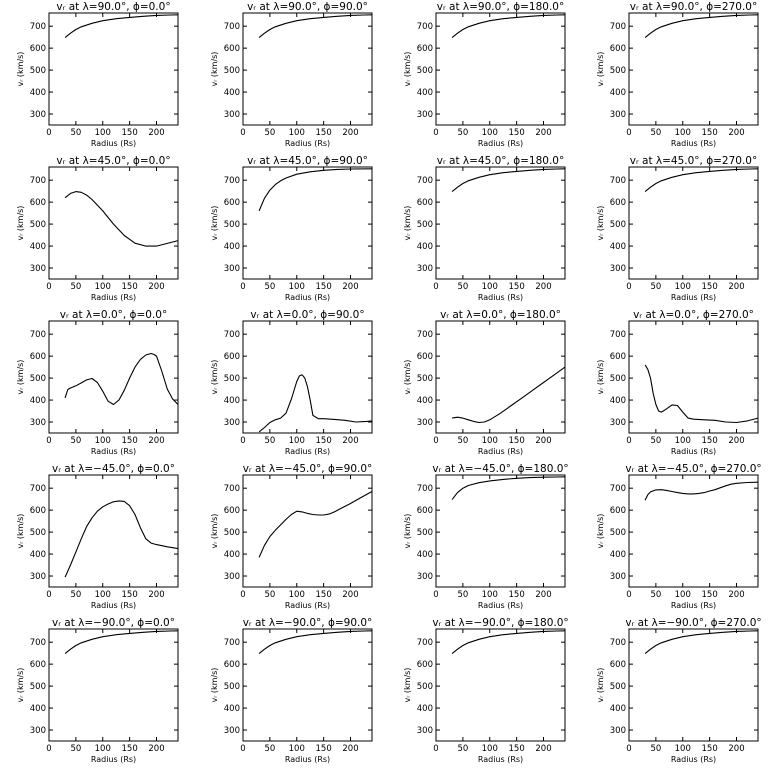 The width and height of the screenshot is (768, 768). What do you see at coordinates (693, 315) in the screenshot?
I see `panel-title: vᵣ at λ=0.0°, ϕ=270.0°` at bounding box center [693, 315].